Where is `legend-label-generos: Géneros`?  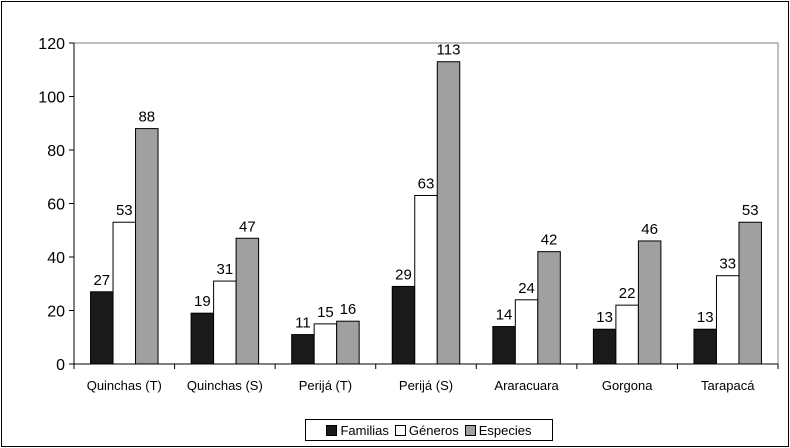
legend-label-generos: Géneros is located at coordinates (433, 430).